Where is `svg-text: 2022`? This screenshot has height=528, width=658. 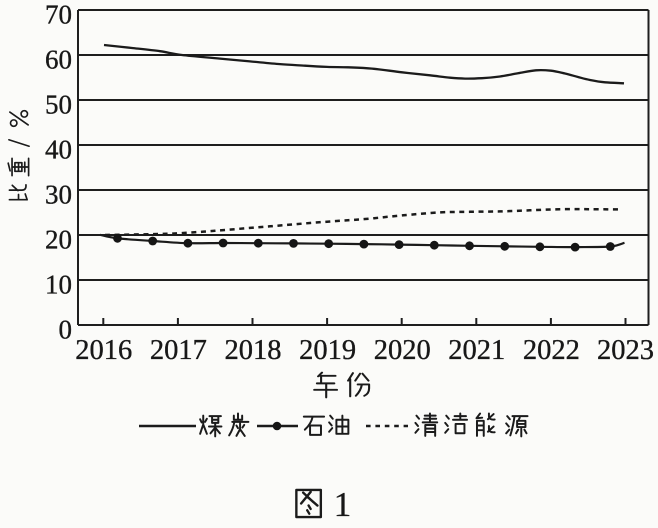
svg-text: 2022 is located at coordinates (551, 350).